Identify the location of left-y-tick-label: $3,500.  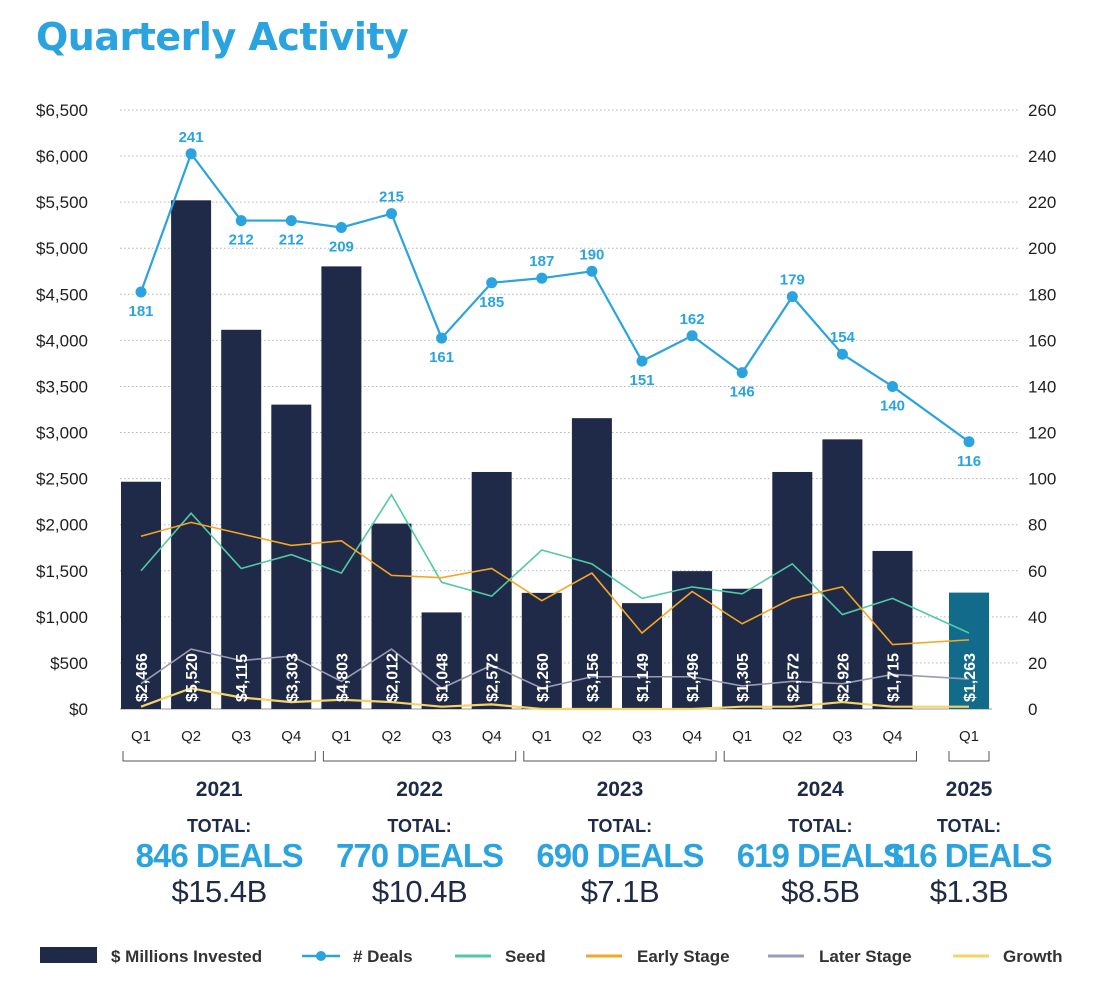
(62, 386).